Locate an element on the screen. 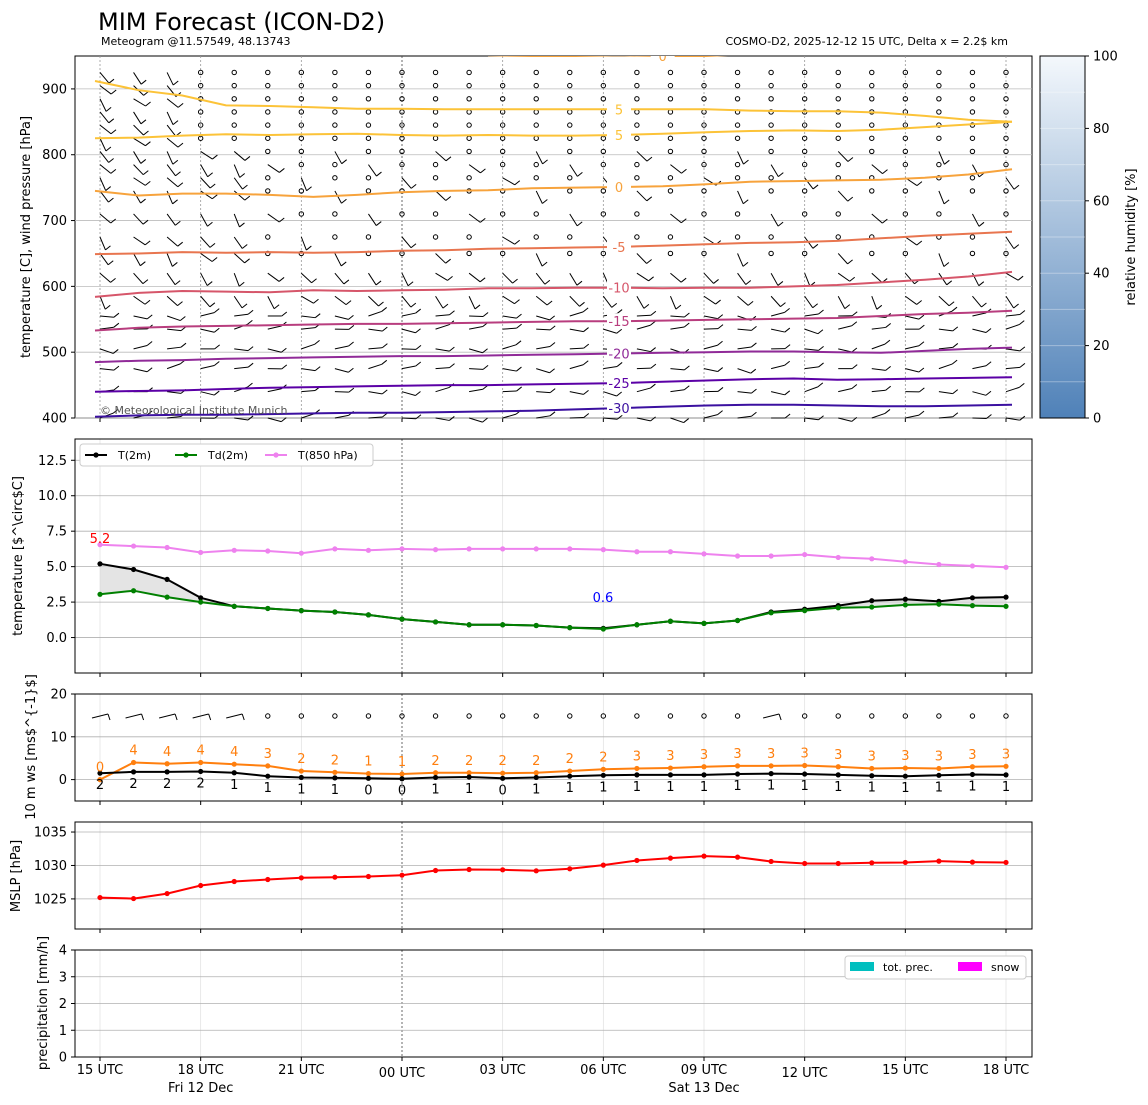 The width and height of the screenshot is (1148, 1105). colorbar-tick-label: 40 is located at coordinates (1101, 274).